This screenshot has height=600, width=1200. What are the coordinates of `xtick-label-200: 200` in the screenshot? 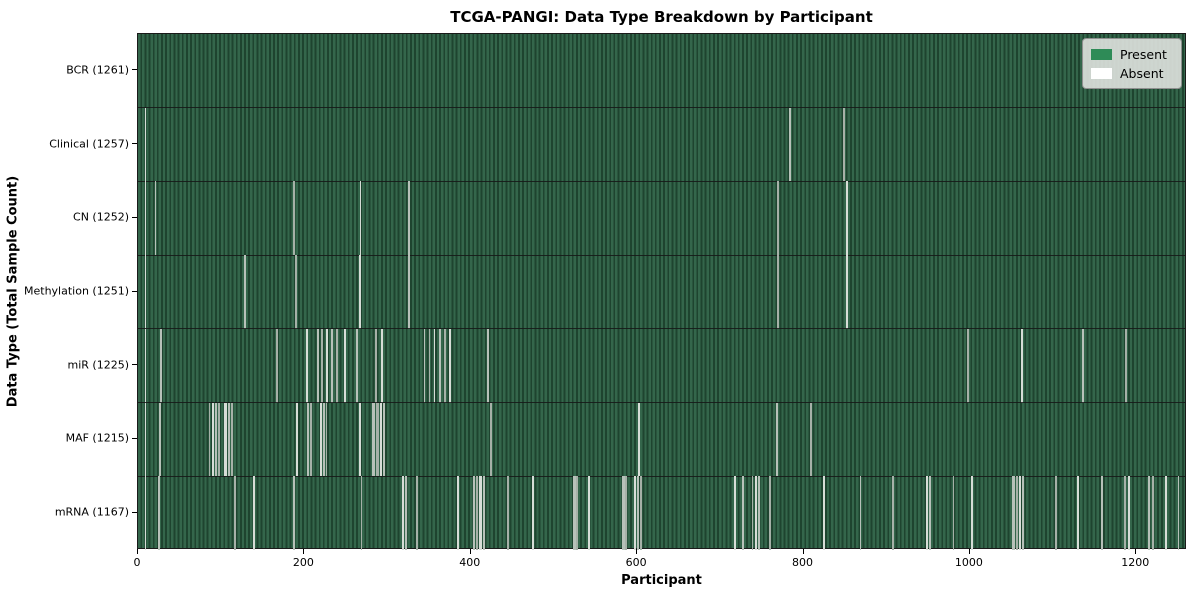 It's located at (303, 562).